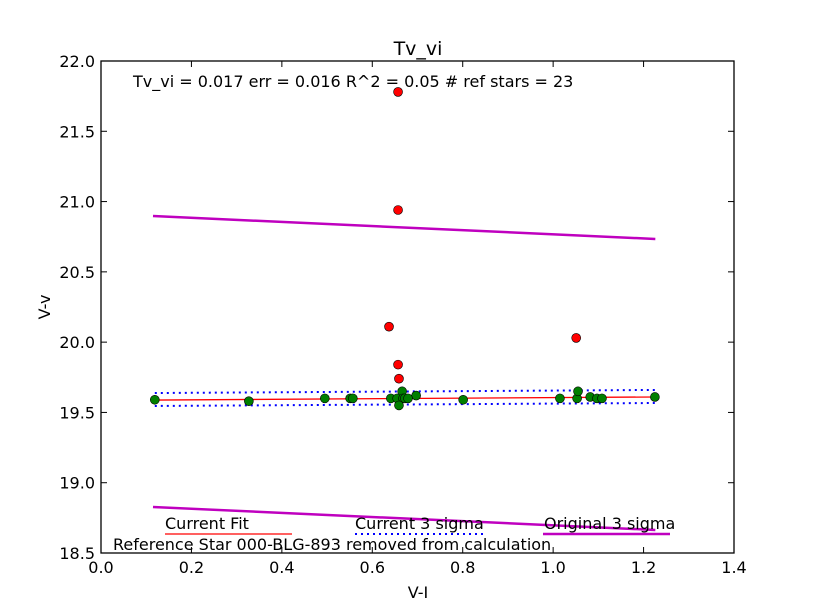 Image resolution: width=815 pixels, height=615 pixels. I want to click on chart-title: Tv_vi, so click(418, 49).